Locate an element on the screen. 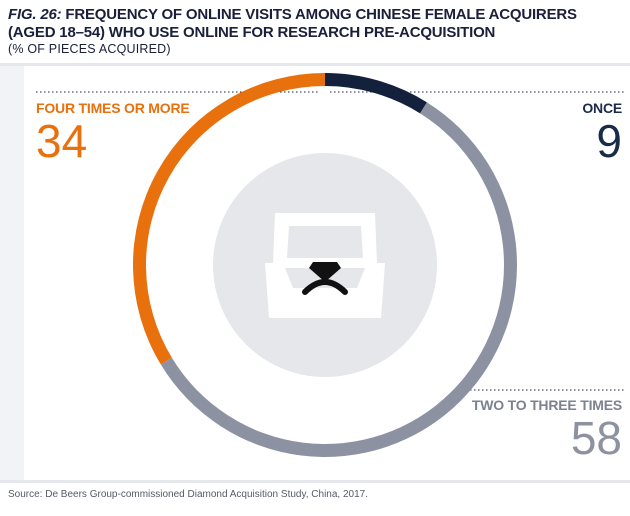 This screenshot has width=630, height=516. left-margin-band is located at coordinates (12, 273).